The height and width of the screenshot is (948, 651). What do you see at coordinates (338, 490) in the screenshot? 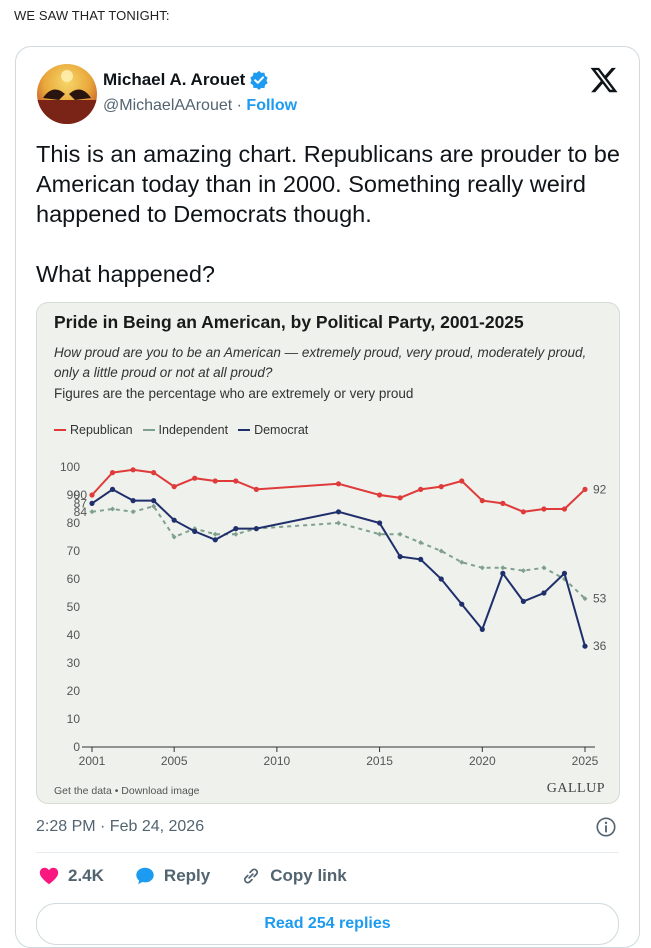
I see `series-line-republican` at bounding box center [338, 490].